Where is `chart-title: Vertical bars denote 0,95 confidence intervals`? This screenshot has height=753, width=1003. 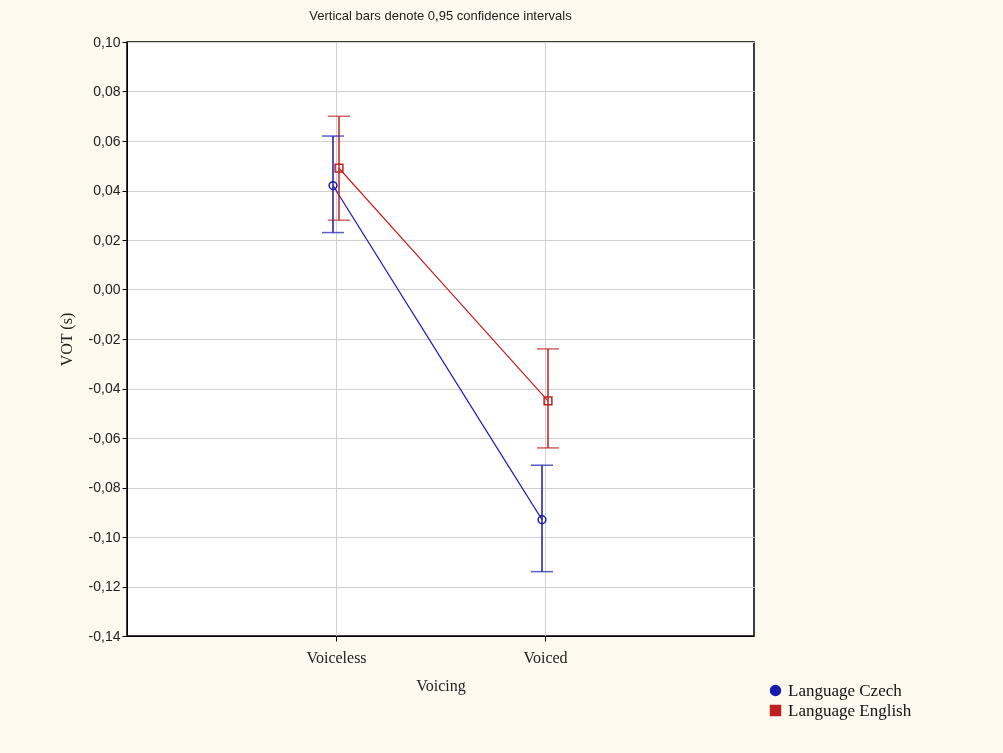
chart-title: Vertical bars denote 0,95 confidence intervals is located at coordinates (441, 15).